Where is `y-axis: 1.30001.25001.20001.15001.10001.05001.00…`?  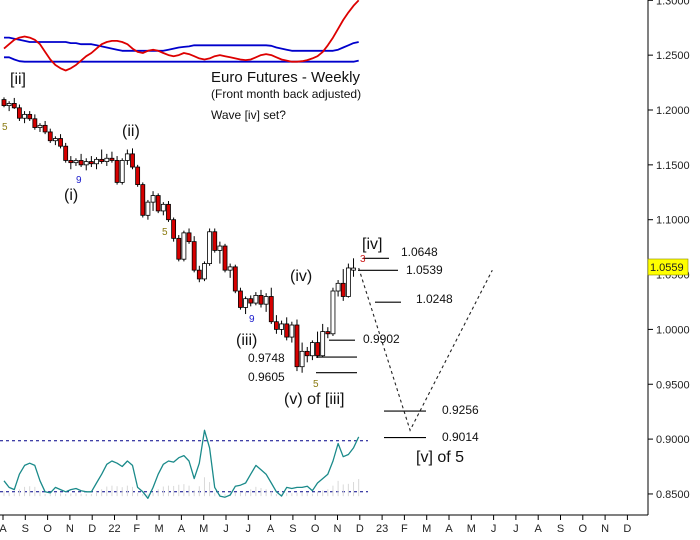 y-axis: 1.30001.25001.20001.15001.10001.05001.00… is located at coordinates (668, 257).